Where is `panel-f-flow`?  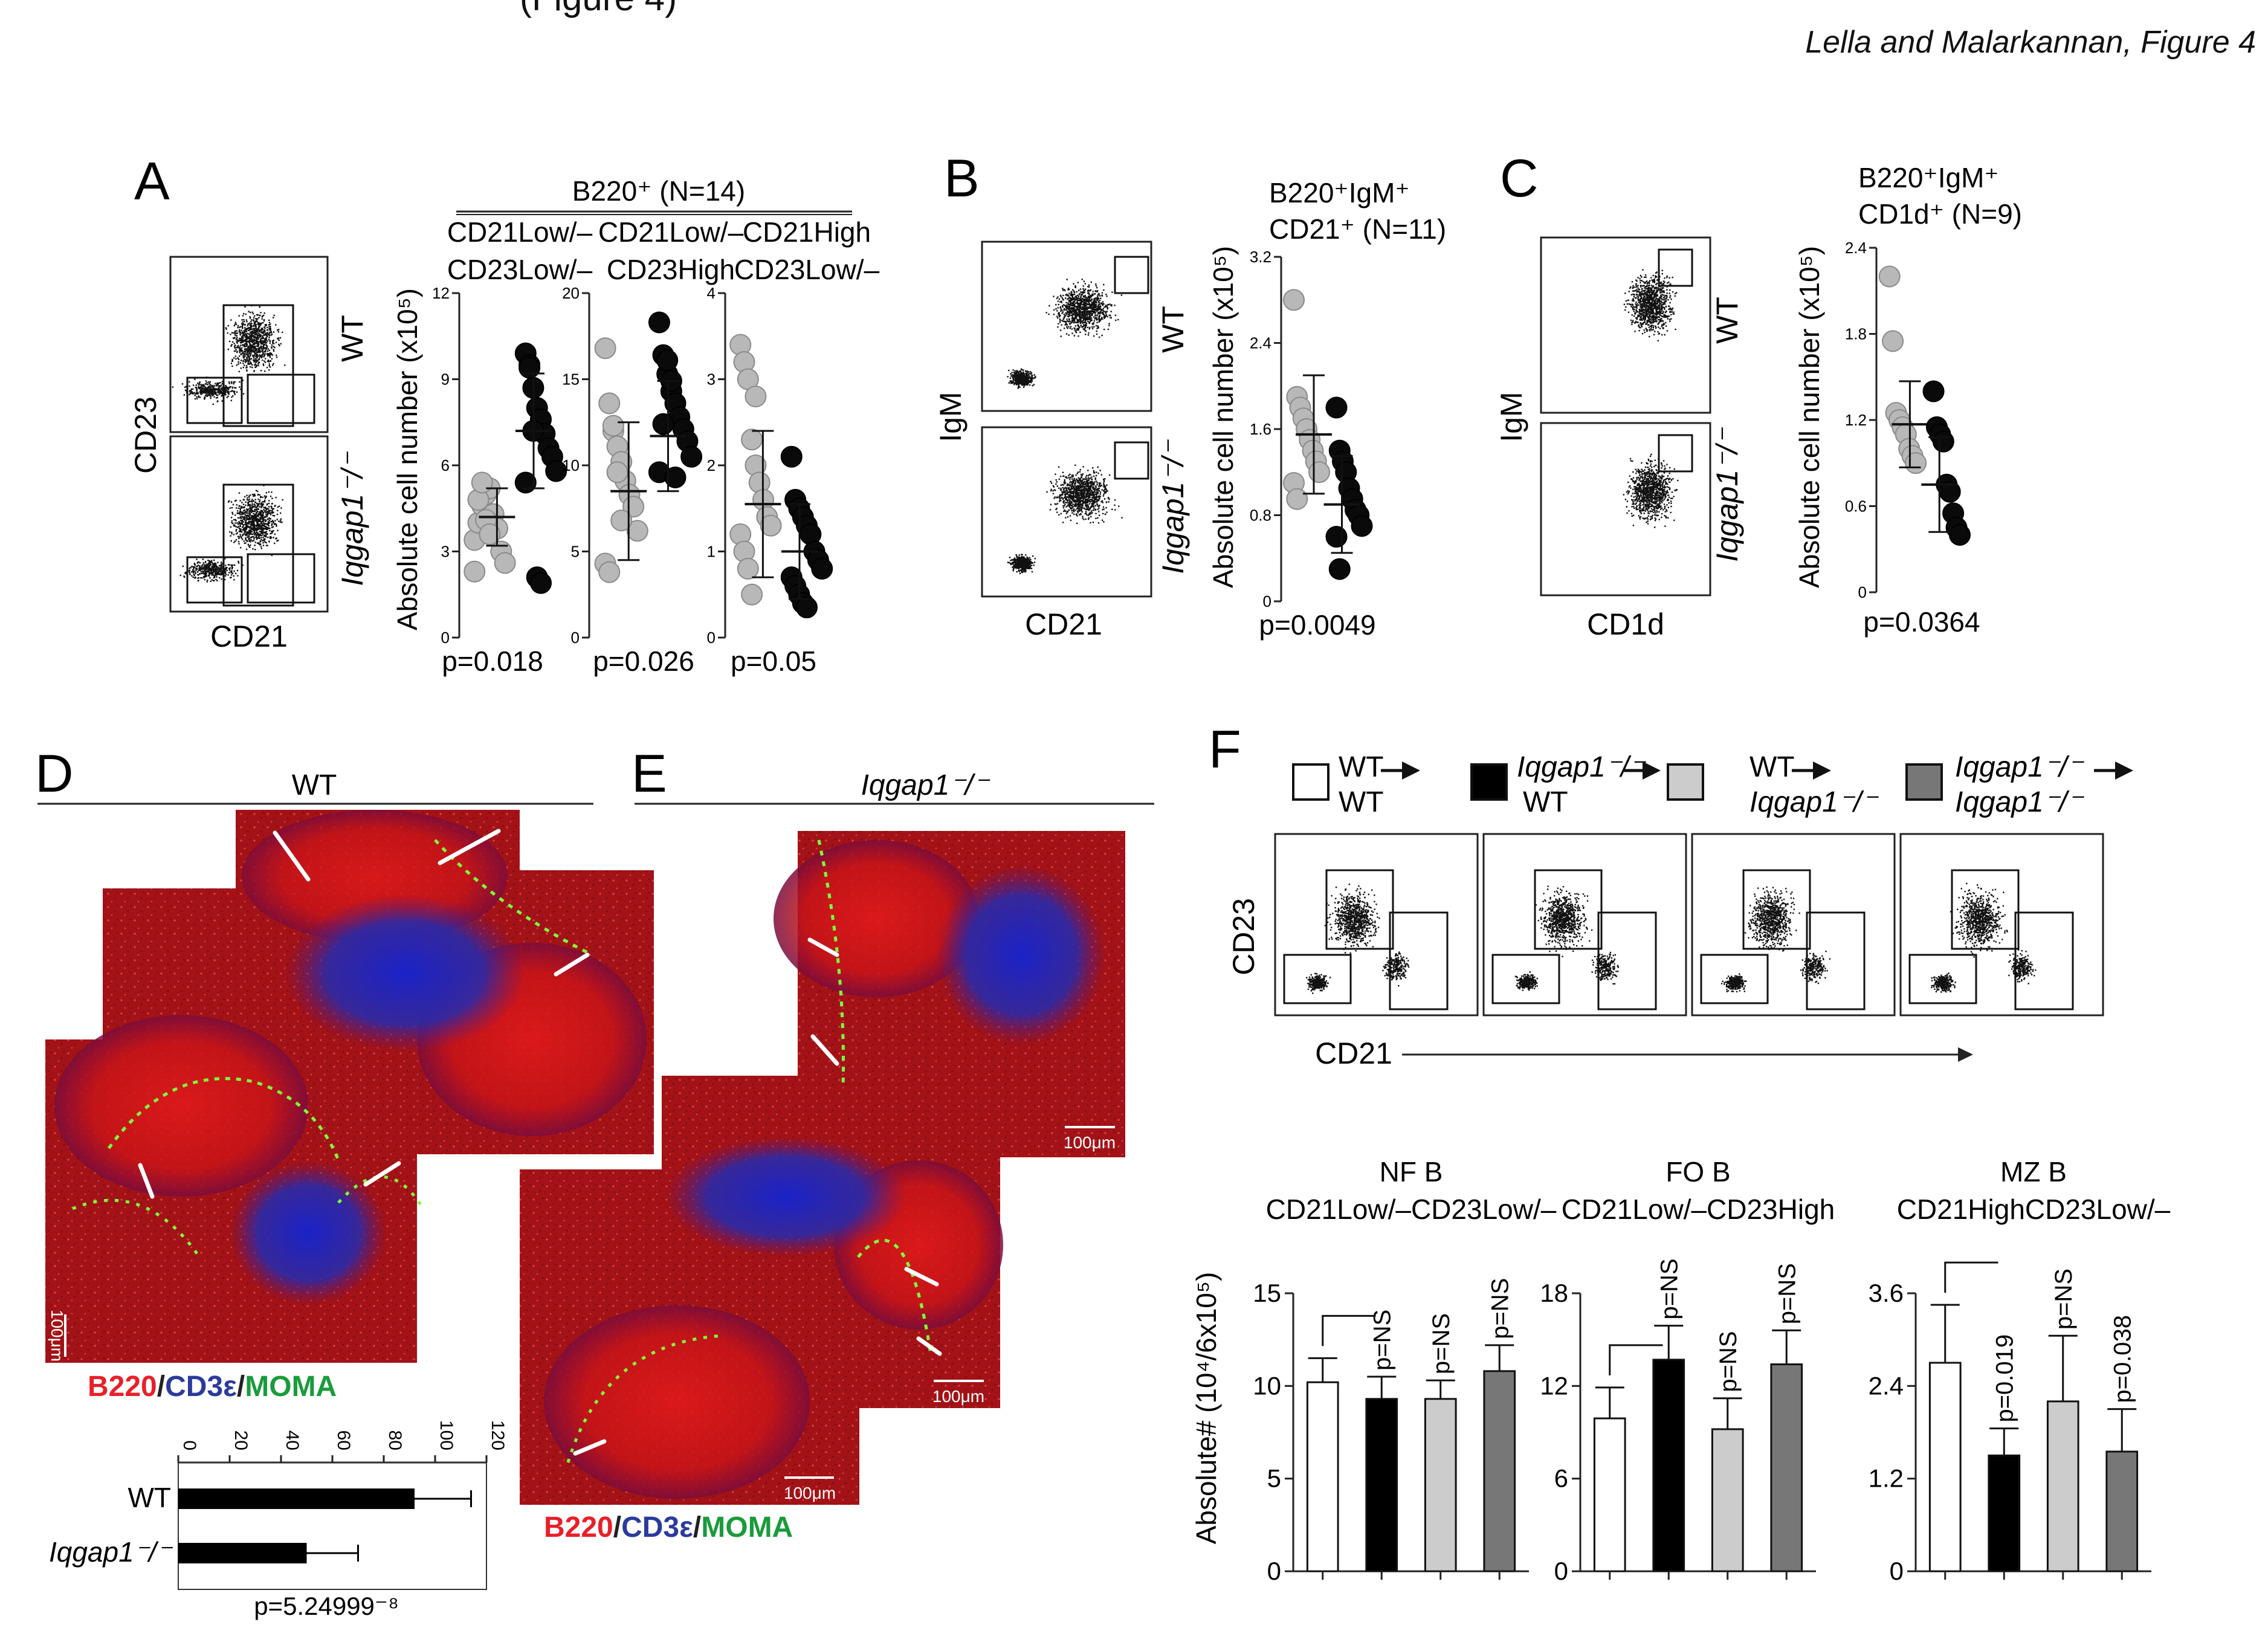 panel-f-flow is located at coordinates (1689, 924).